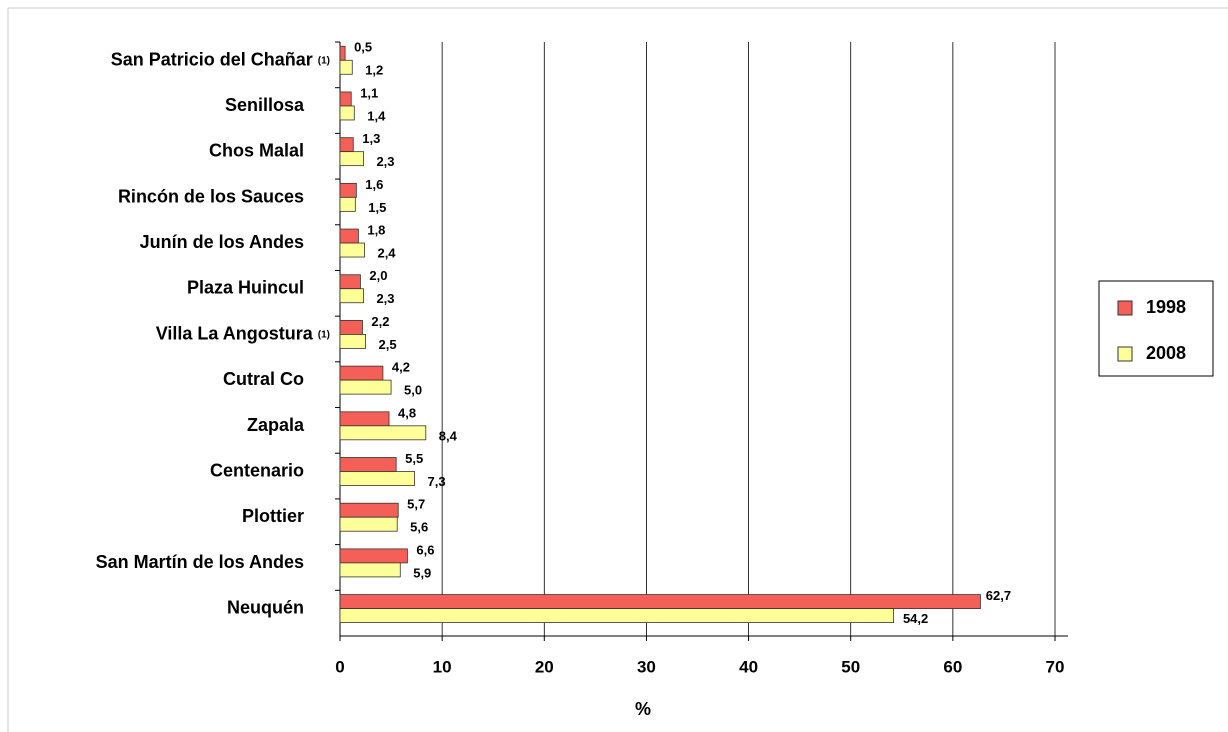 This screenshot has height=732, width=1228. I want to click on value-label: 54,2, so click(915, 618).